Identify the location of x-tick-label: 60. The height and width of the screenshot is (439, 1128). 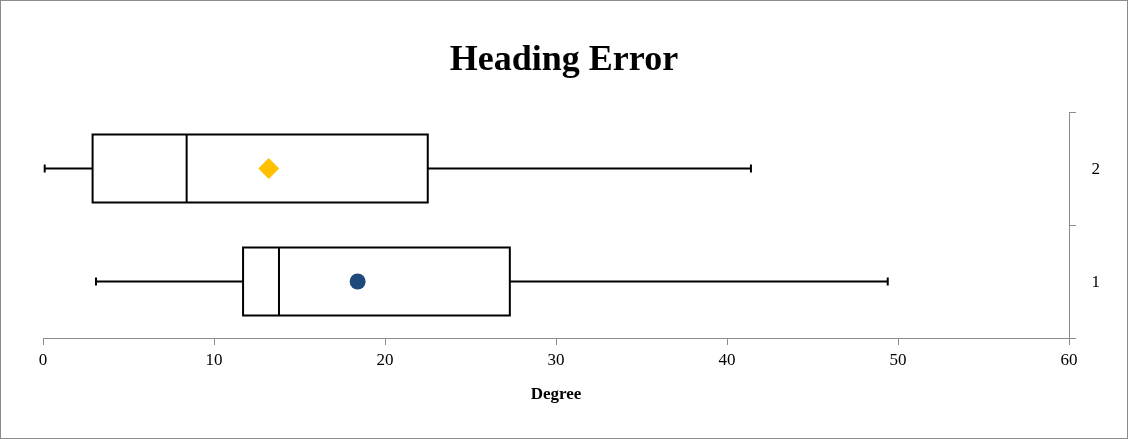
(1069, 360).